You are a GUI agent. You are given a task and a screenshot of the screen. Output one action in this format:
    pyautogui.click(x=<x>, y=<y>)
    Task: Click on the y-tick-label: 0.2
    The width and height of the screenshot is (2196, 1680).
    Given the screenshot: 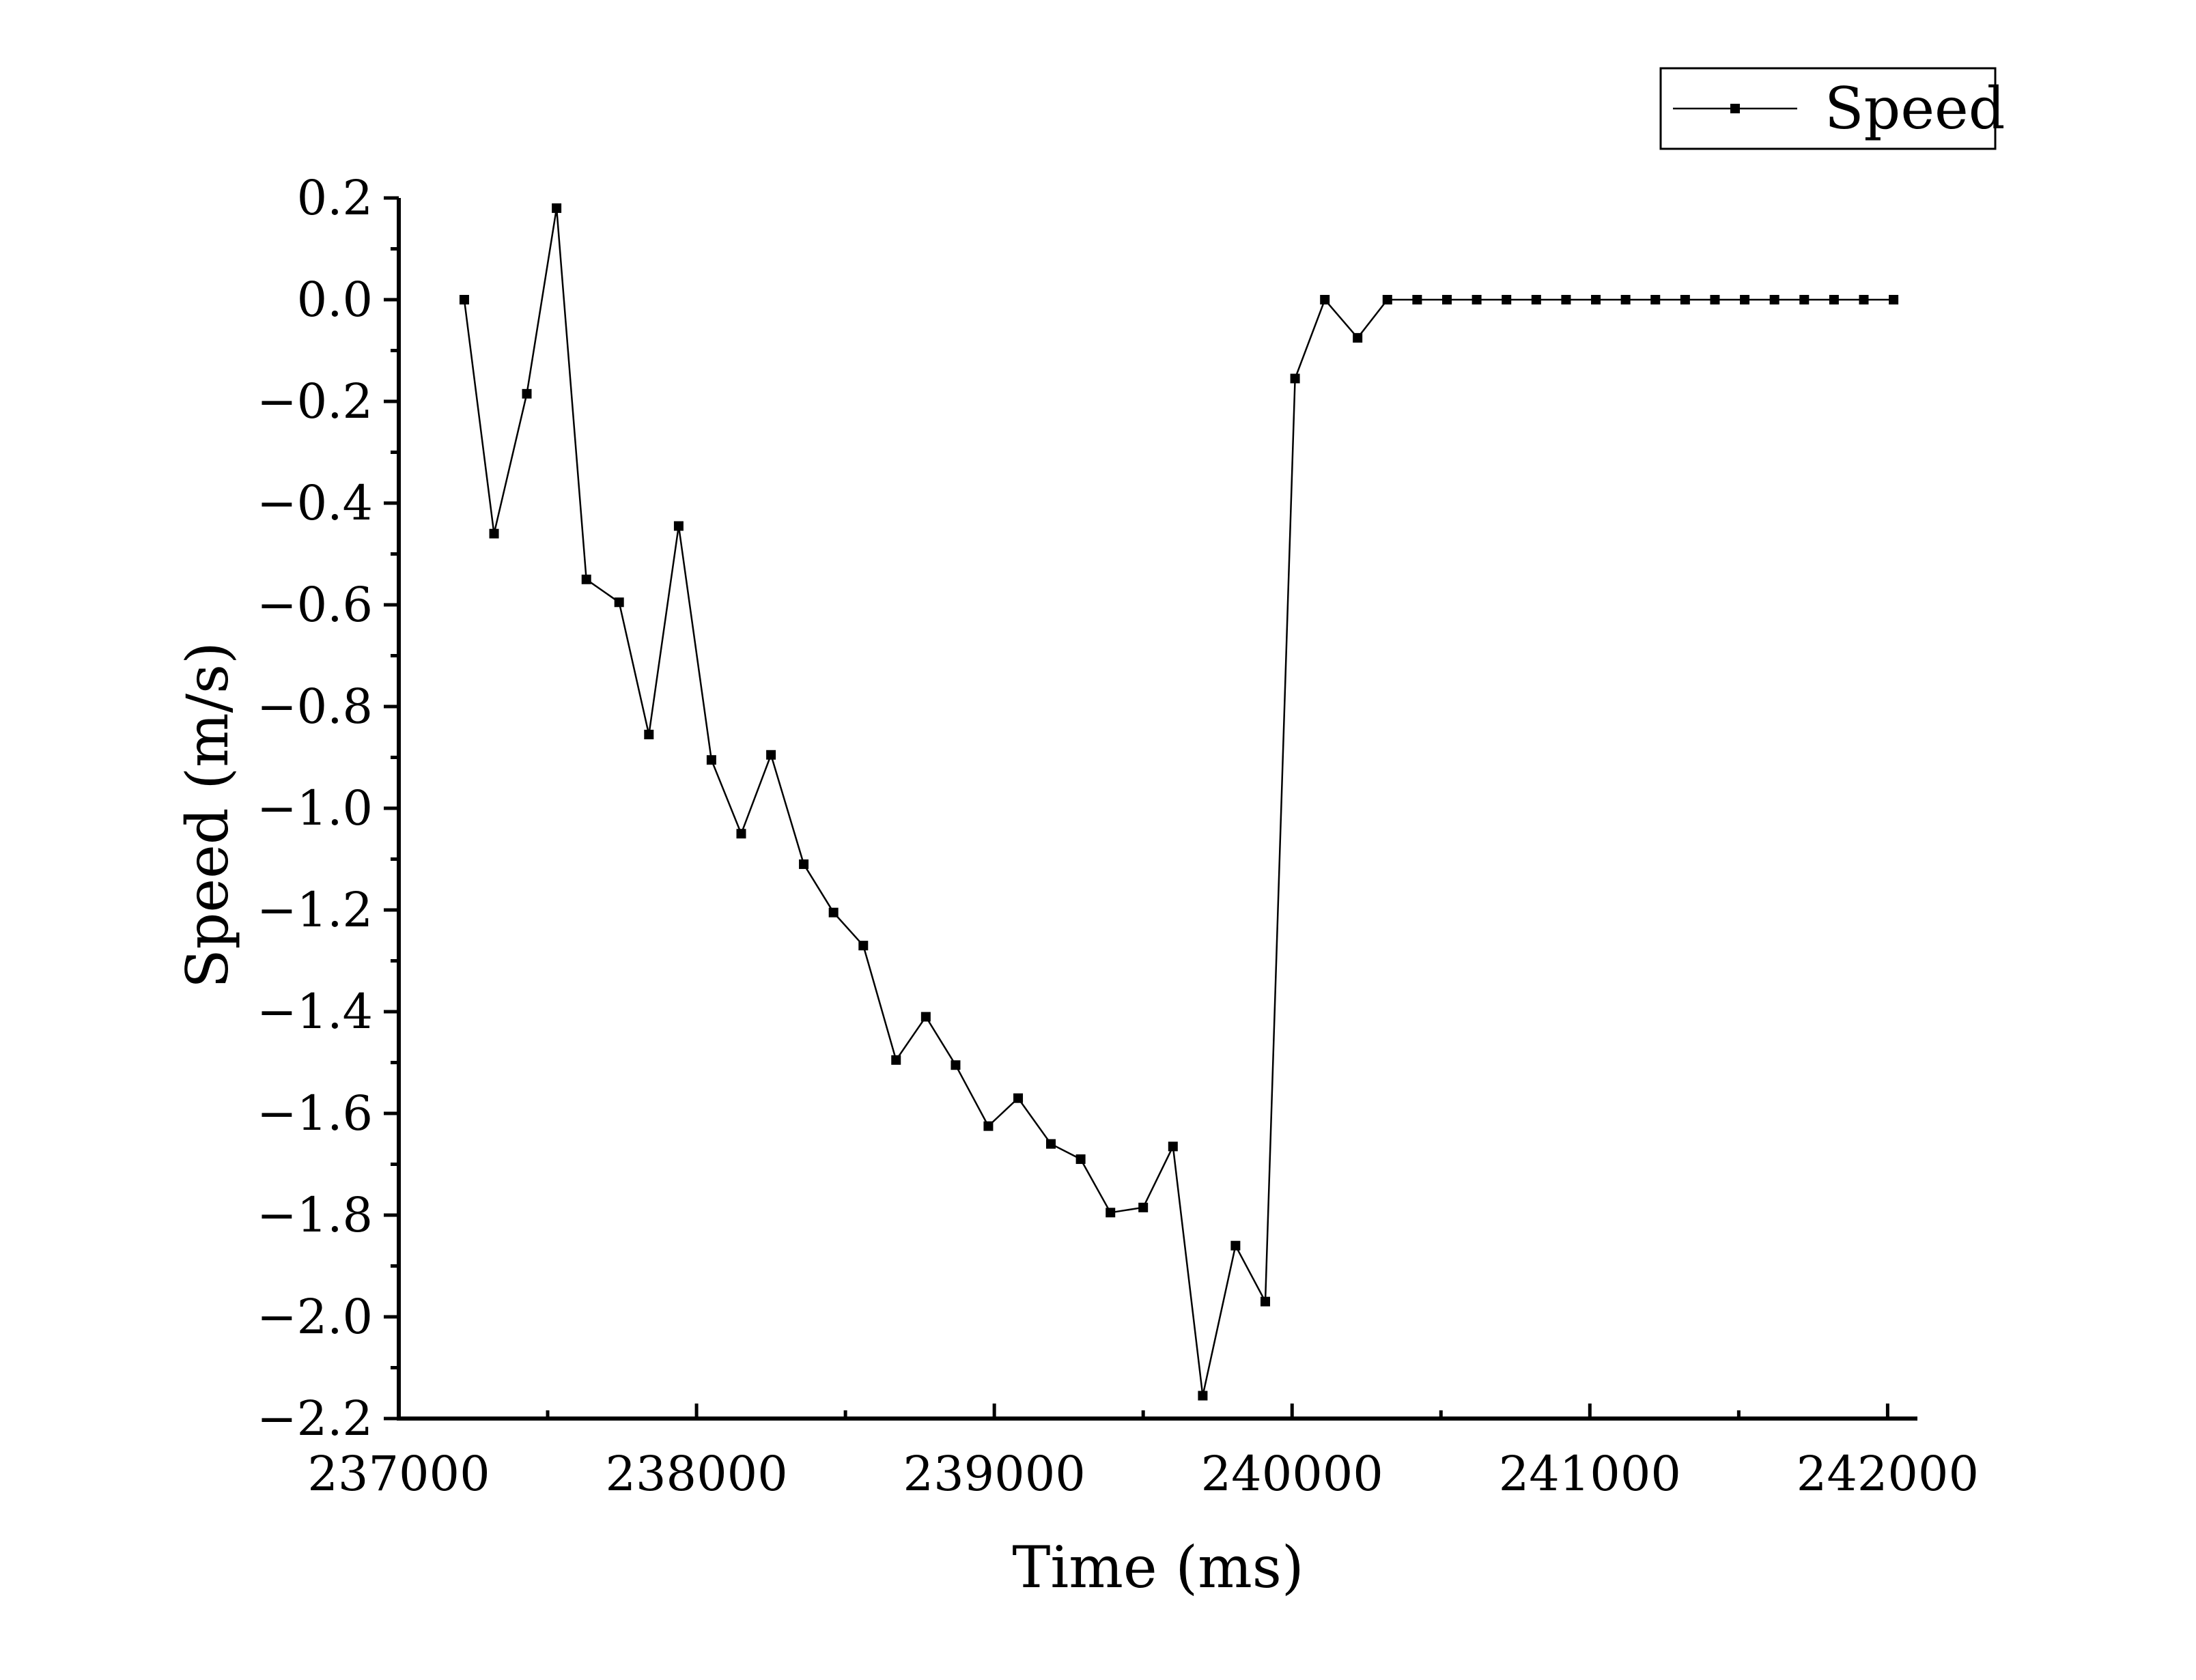 What is the action you would take?
    pyautogui.click(x=335, y=198)
    